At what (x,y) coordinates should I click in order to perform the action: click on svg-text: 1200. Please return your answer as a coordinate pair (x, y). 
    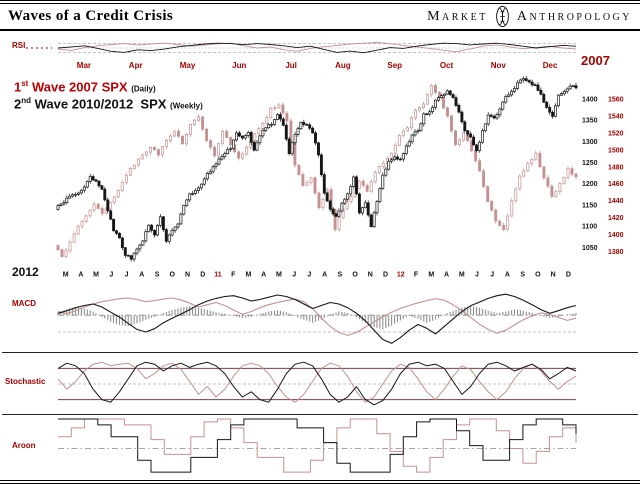
    Looking at the image, I should click on (590, 184).